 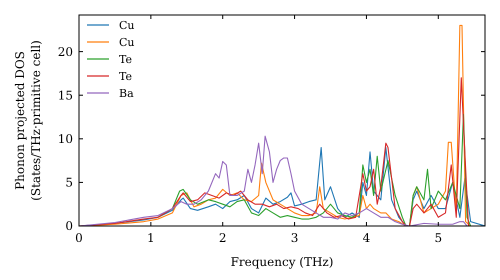 What do you see at coordinates (222, 238) in the screenshot?
I see `x-tick-label: 2` at bounding box center [222, 238].